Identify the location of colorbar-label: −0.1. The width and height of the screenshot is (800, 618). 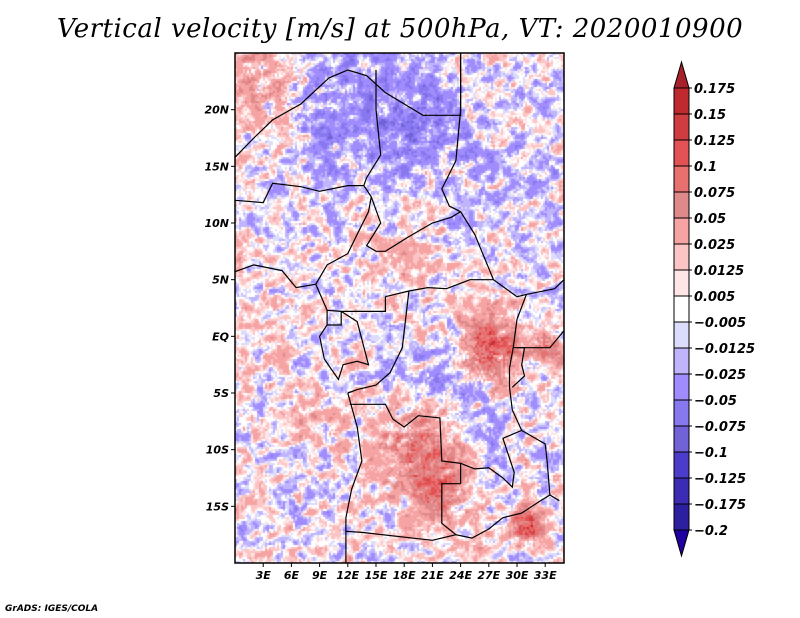
(711, 453).